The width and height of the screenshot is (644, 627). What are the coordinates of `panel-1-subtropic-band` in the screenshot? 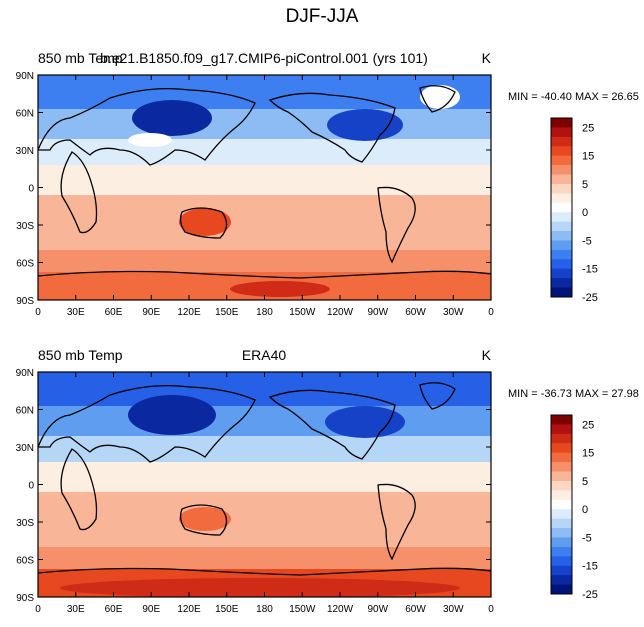 It's located at (264, 152).